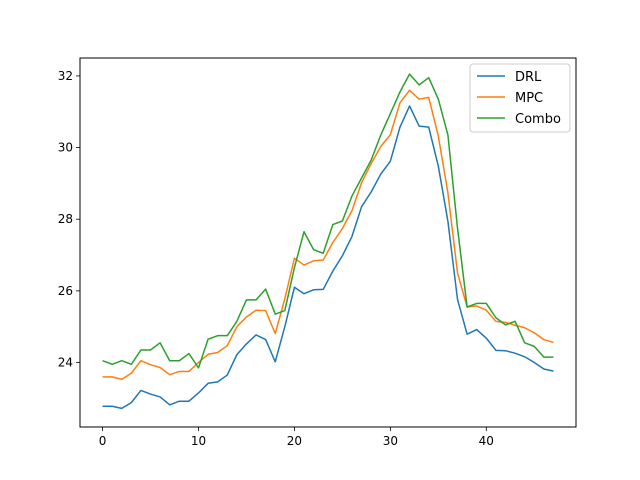  Describe the element at coordinates (65, 219) in the screenshot. I see `y-tick-label: 28` at that location.